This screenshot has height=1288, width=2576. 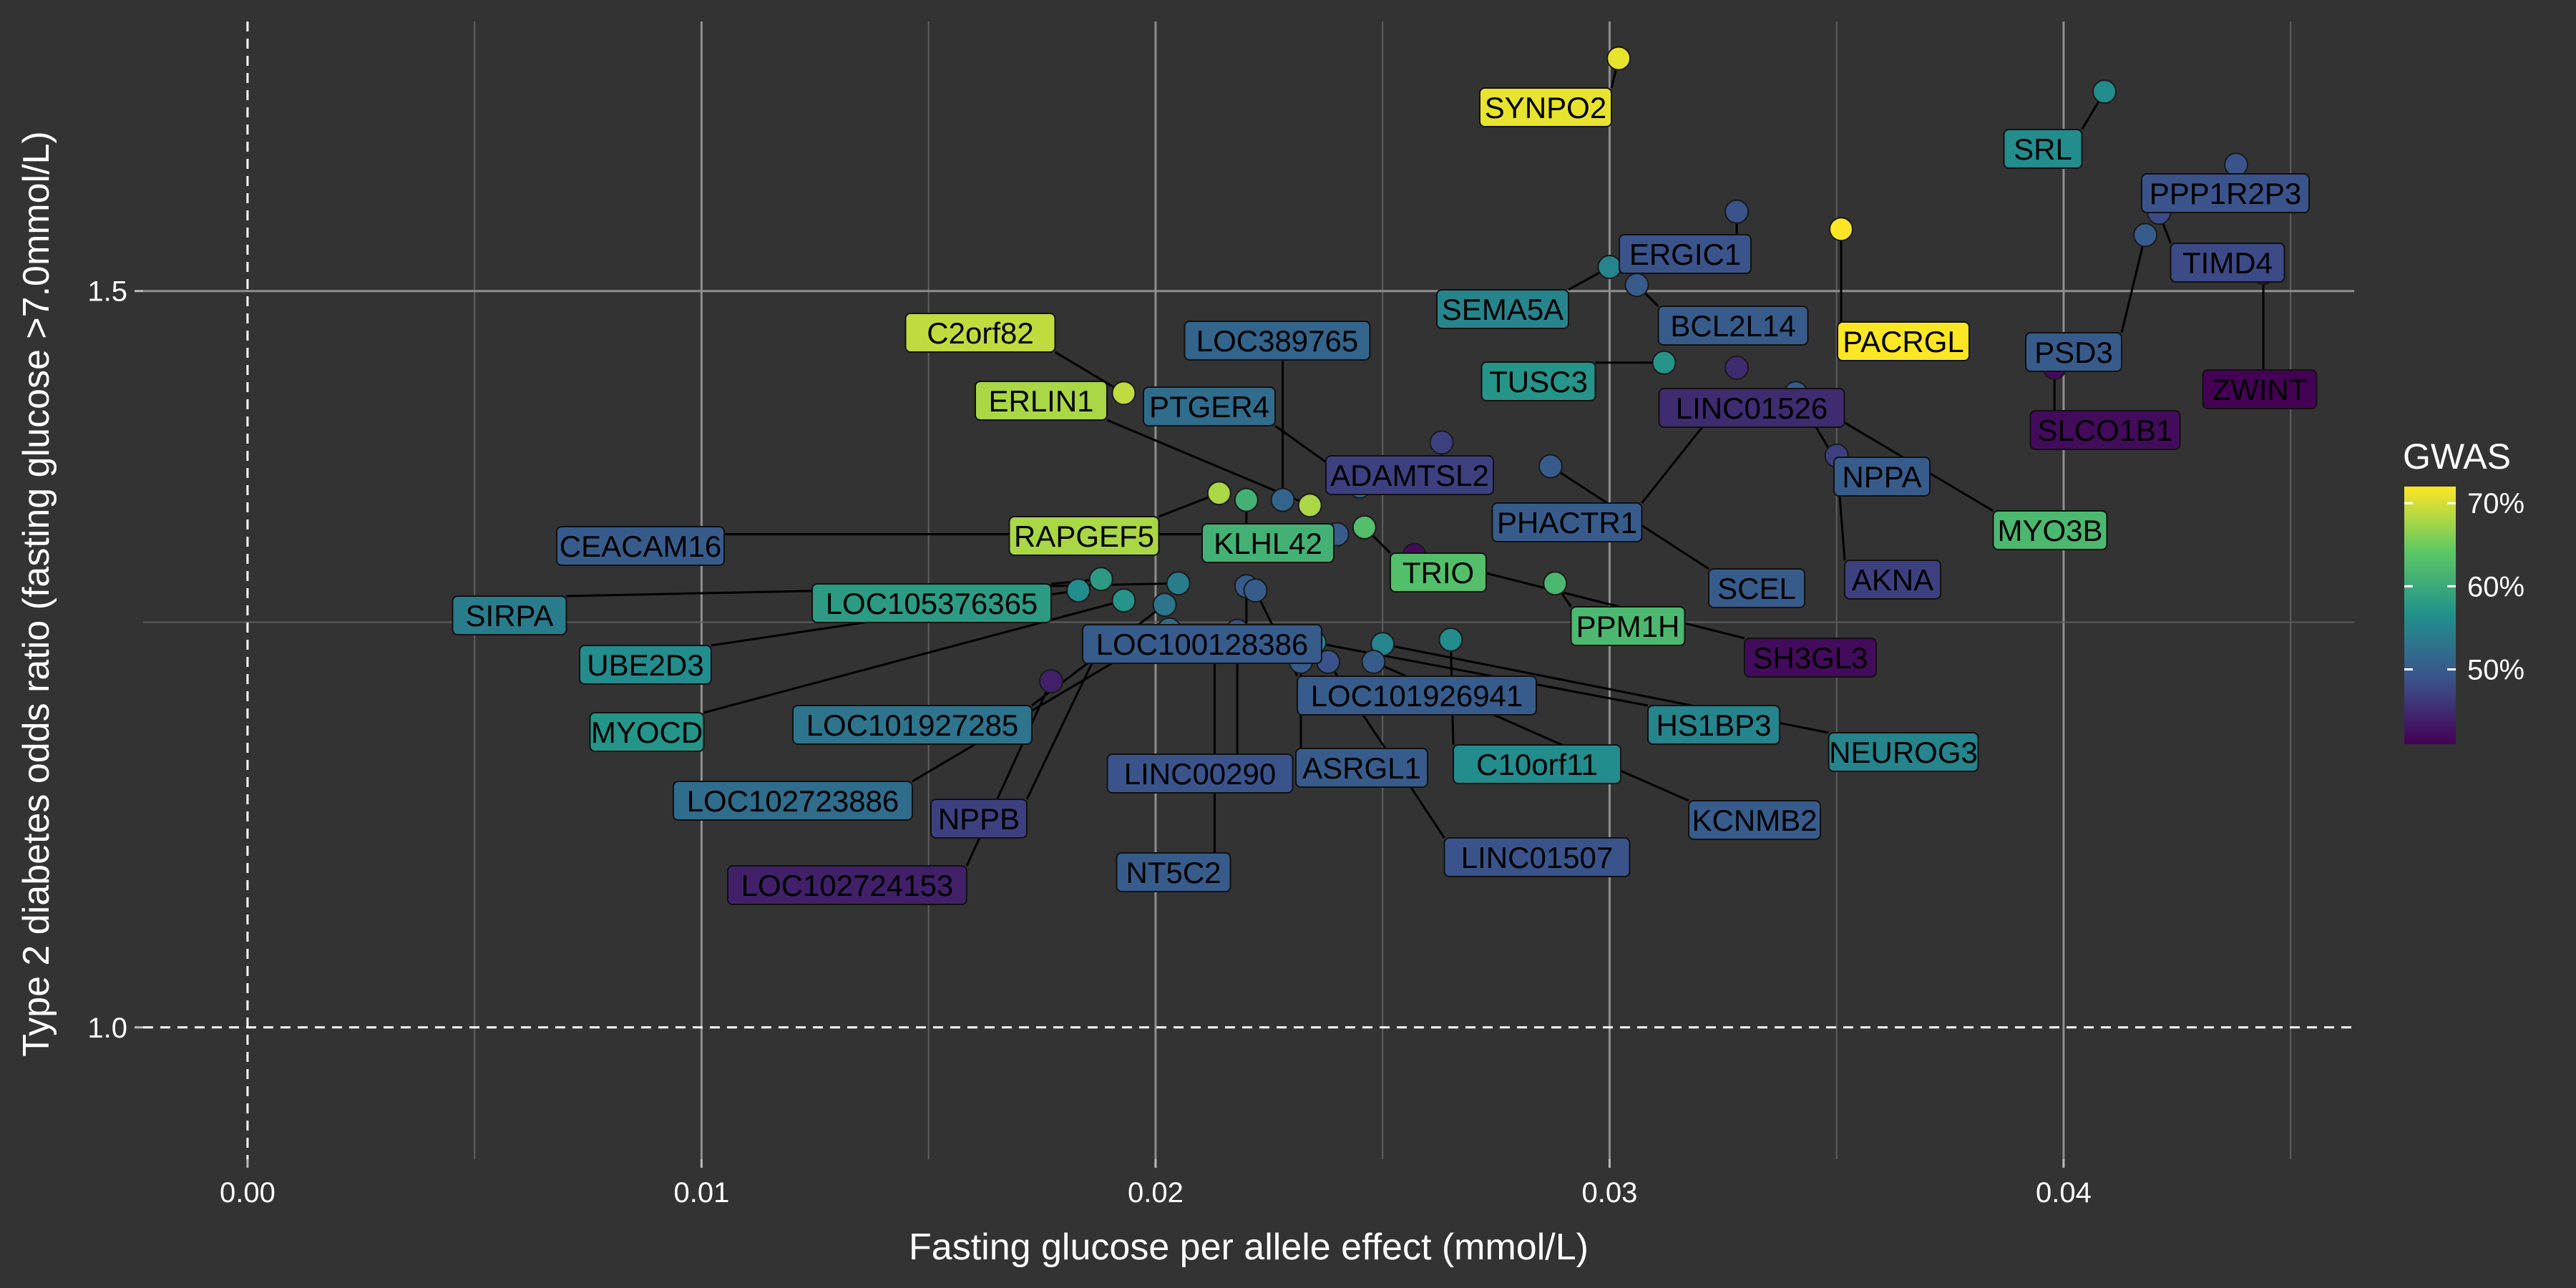 I want to click on legend-tick-label: 70%, so click(x=2495, y=503).